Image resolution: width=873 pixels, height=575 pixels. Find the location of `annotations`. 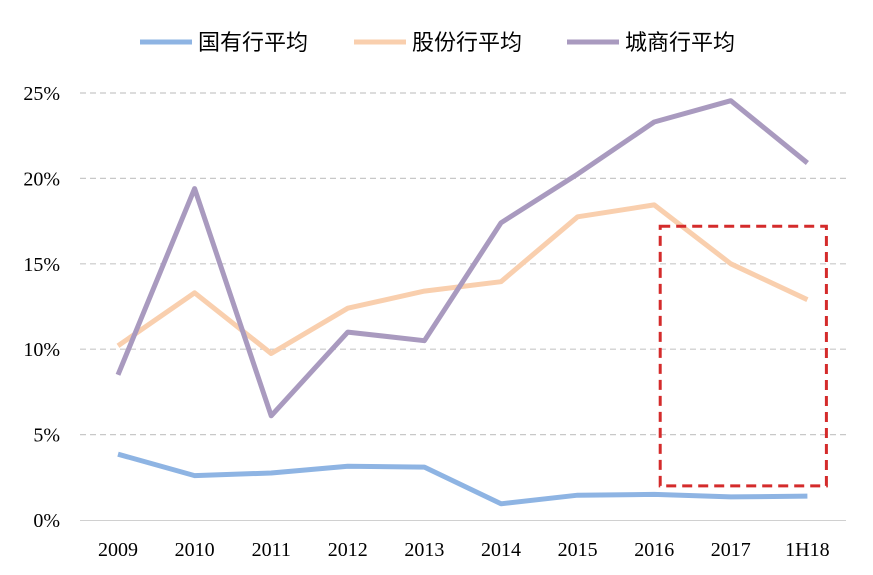

annotations is located at coordinates (743, 356).